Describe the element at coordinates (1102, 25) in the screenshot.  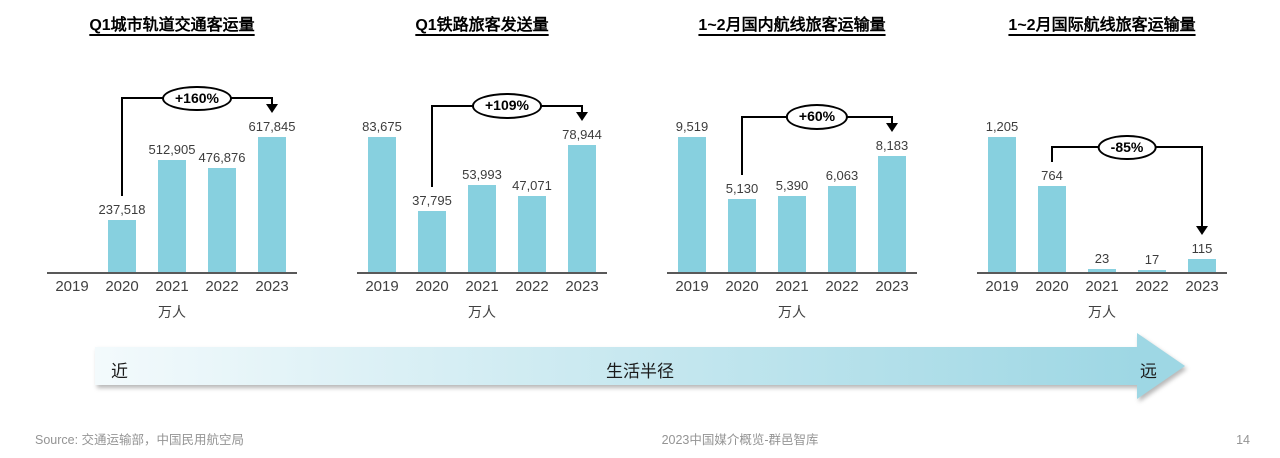
I see `chart-title: 1~2月国际航线旅客运输量` at that location.